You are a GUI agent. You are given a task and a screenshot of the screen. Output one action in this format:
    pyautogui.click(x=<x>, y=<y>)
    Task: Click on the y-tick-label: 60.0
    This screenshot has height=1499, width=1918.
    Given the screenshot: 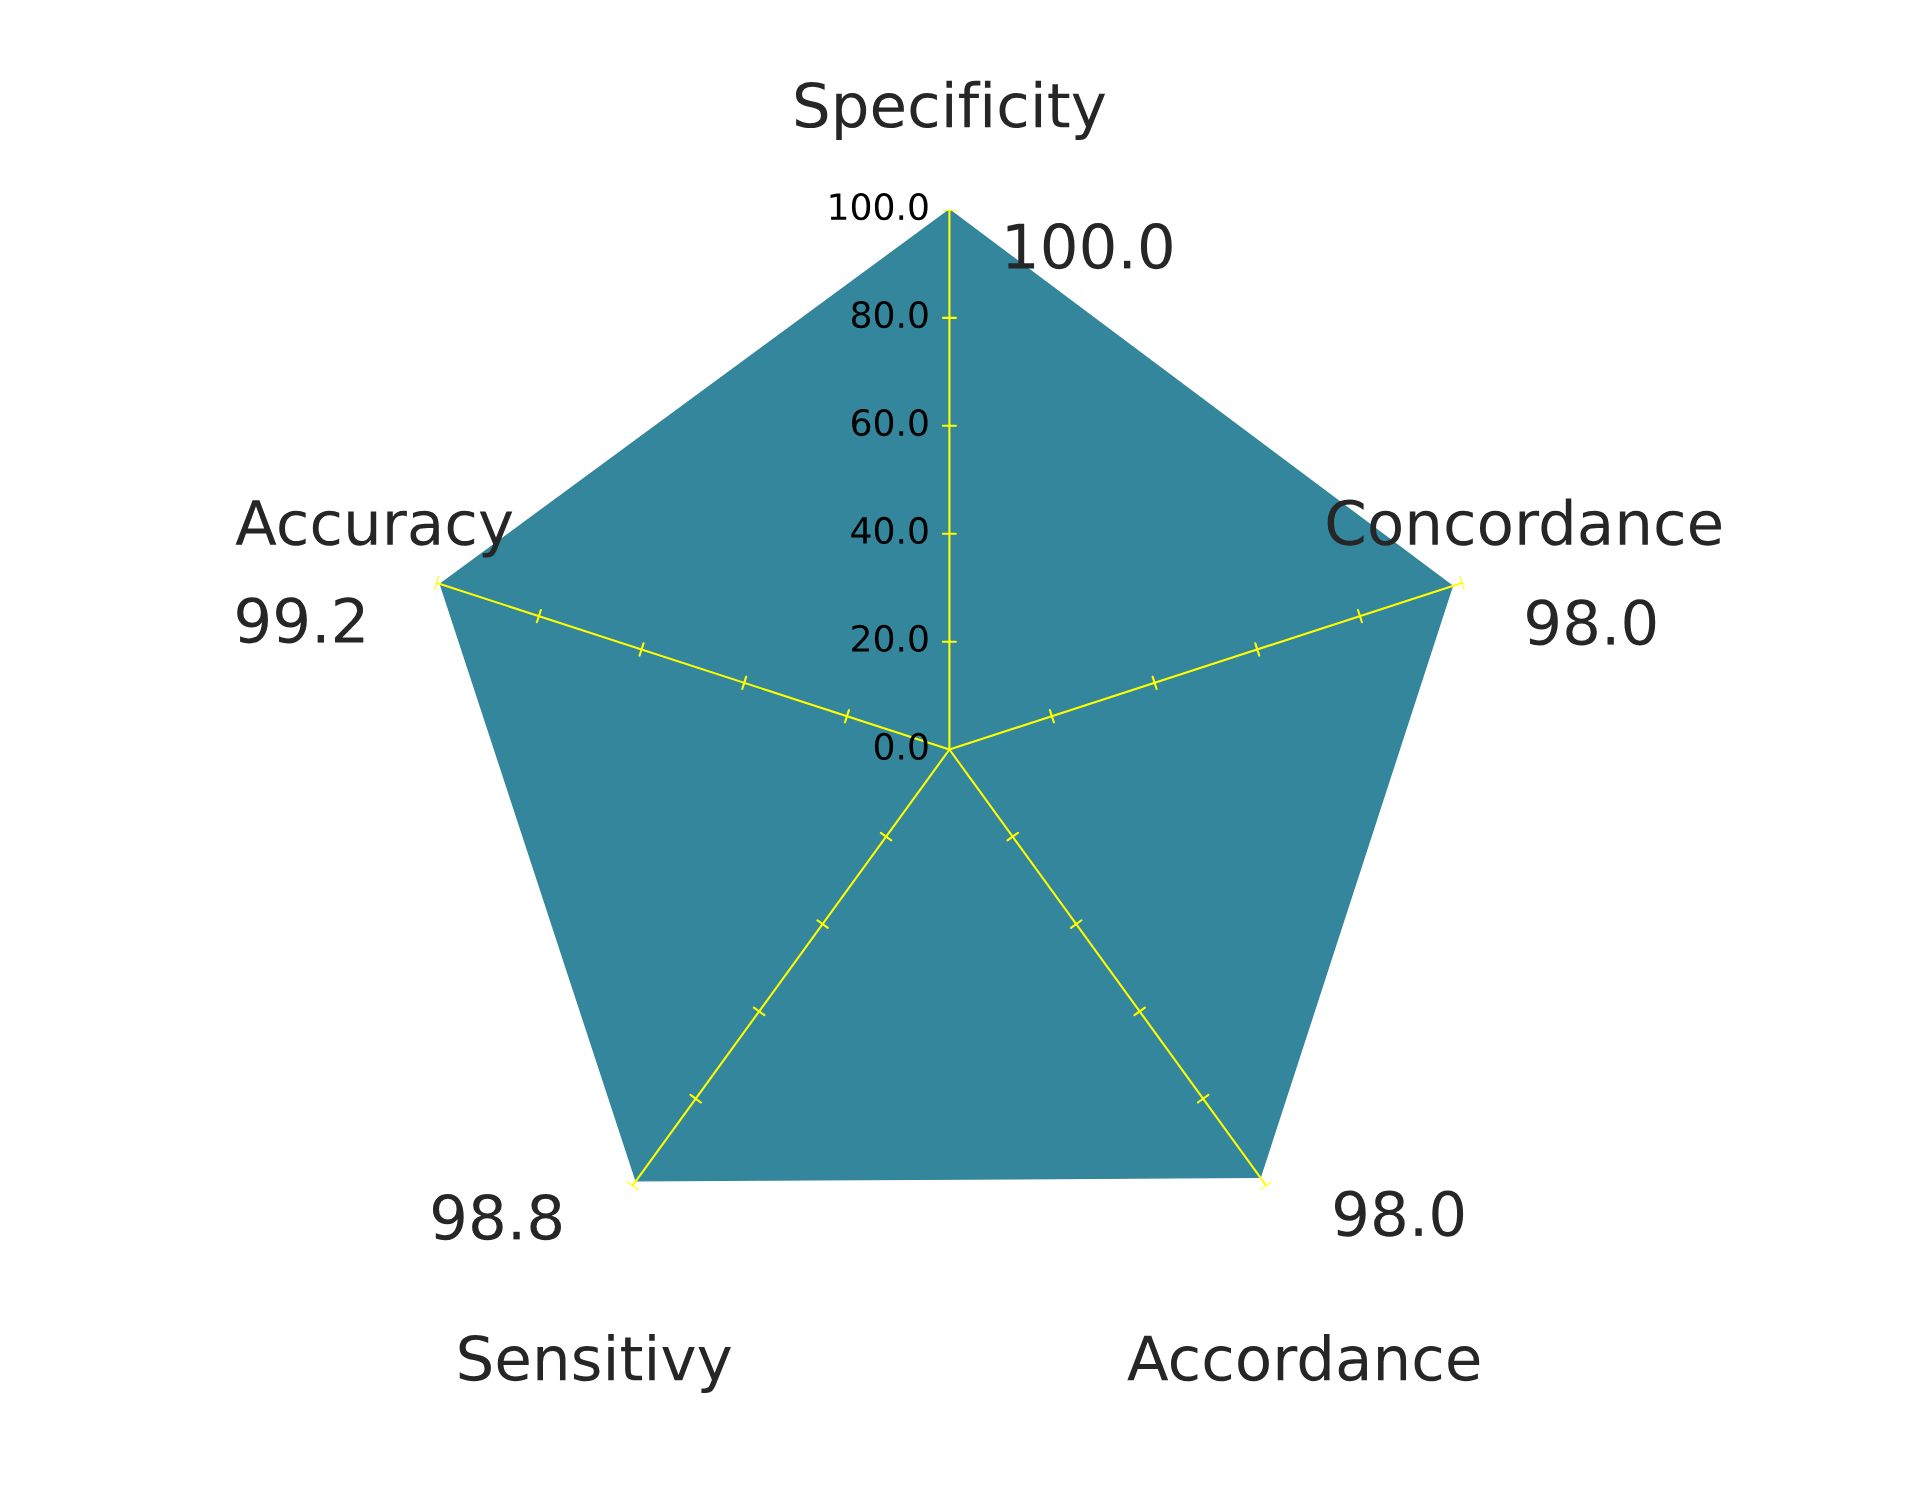 What is the action you would take?
    pyautogui.click(x=890, y=422)
    